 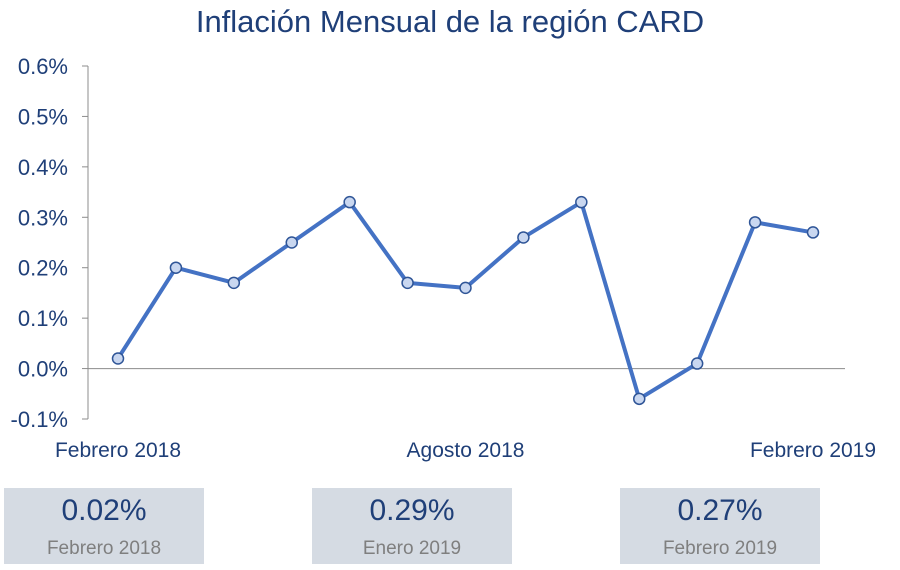 What do you see at coordinates (43, 268) in the screenshot?
I see `y-tick-label: 0.2%` at bounding box center [43, 268].